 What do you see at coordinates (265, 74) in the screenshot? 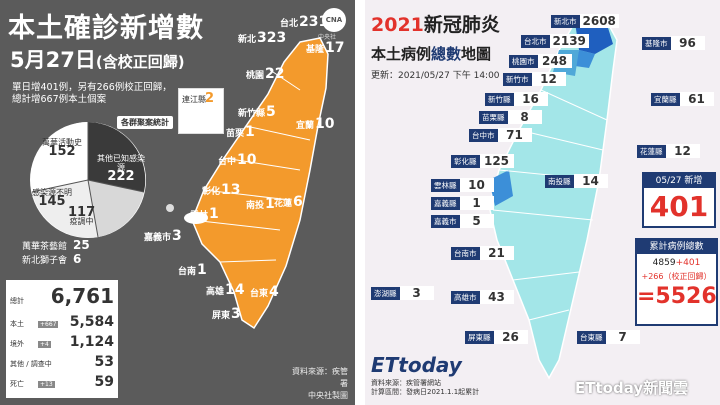
I see `map-label: 桃園22` at bounding box center [265, 74].